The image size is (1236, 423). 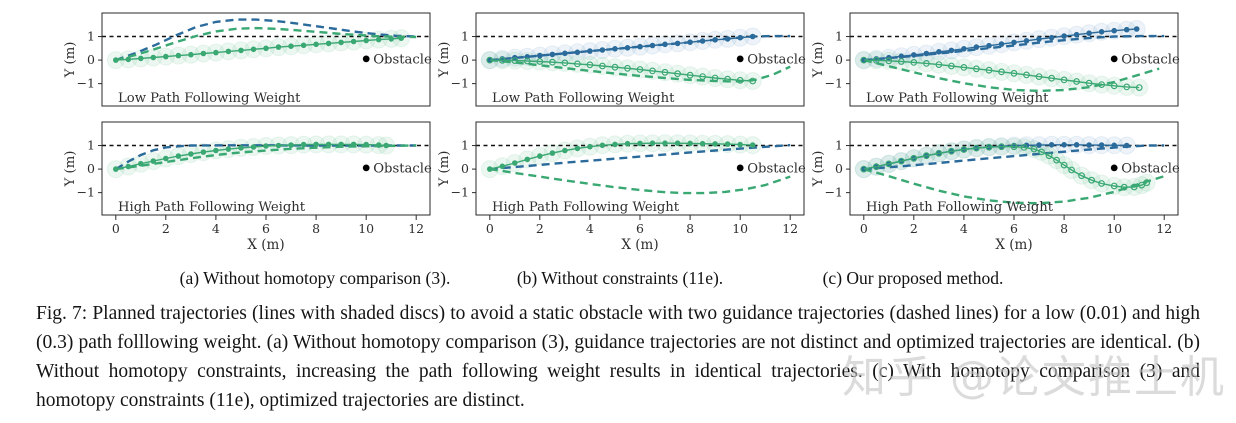 What do you see at coordinates (776, 59) in the screenshot?
I see `obstacle-label: Obstacle` at bounding box center [776, 59].